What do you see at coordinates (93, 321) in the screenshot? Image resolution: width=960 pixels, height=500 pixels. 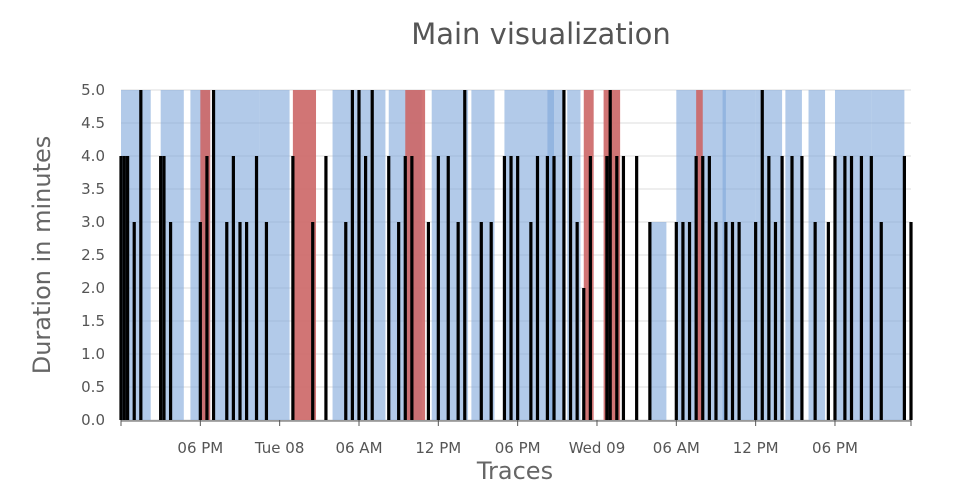 I see `y-tick-label: 1.5` at bounding box center [93, 321].